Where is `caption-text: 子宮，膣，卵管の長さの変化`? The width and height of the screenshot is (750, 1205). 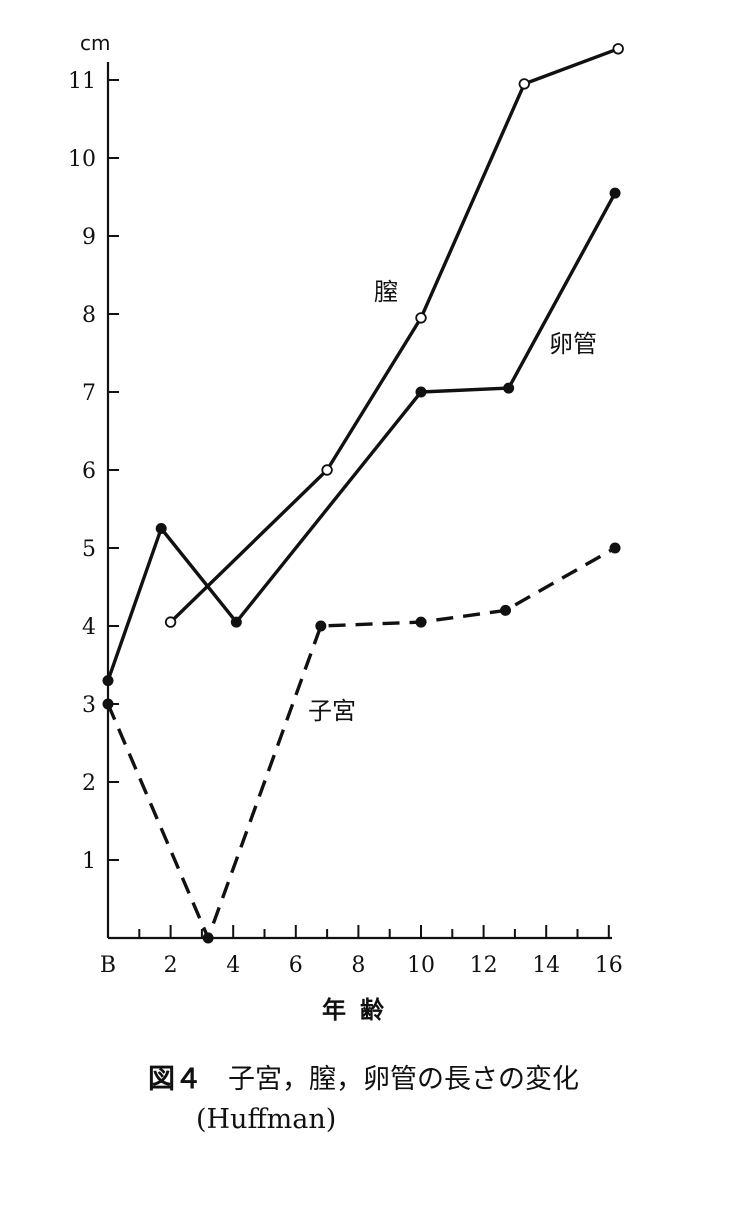
caption-text: 子宮，膣，卵管の長さの変化 is located at coordinates (403, 1079).